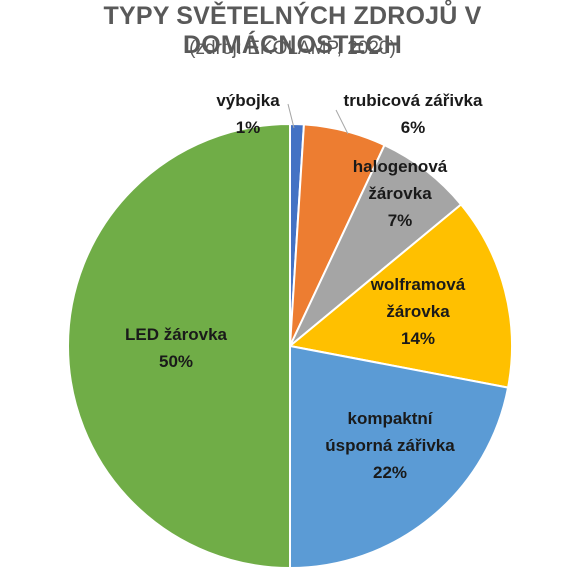 The image size is (585, 586). I want to click on chart-title: TYPY SVĚTELNÝCH ZDROJŮ V DOMÁCNOSTECH, so click(292, 30).